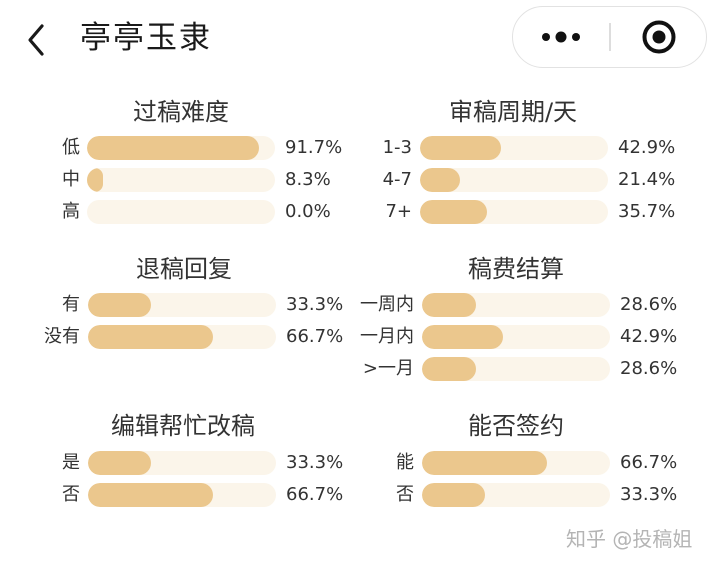 The width and height of the screenshot is (720, 569). I want to click on stat-row: 1-3 42.9%, so click(360, 148).